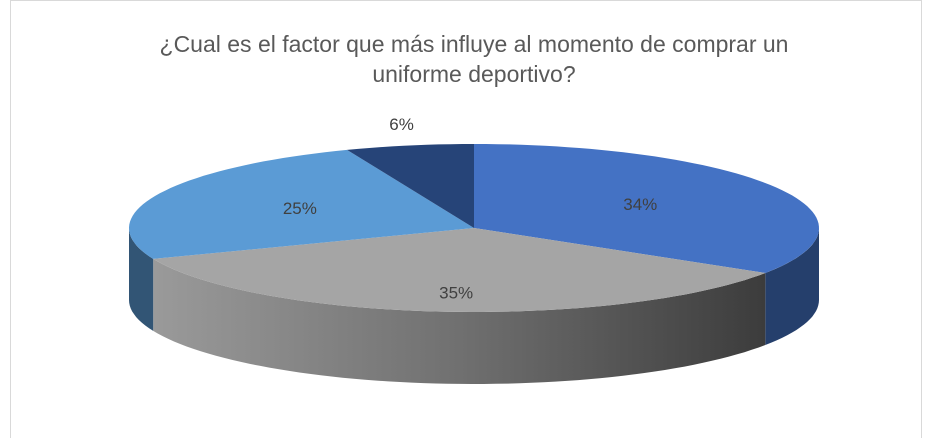 Image resolution: width=932 pixels, height=438 pixels. What do you see at coordinates (456, 292) in the screenshot?
I see `data-label: 35%` at bounding box center [456, 292].